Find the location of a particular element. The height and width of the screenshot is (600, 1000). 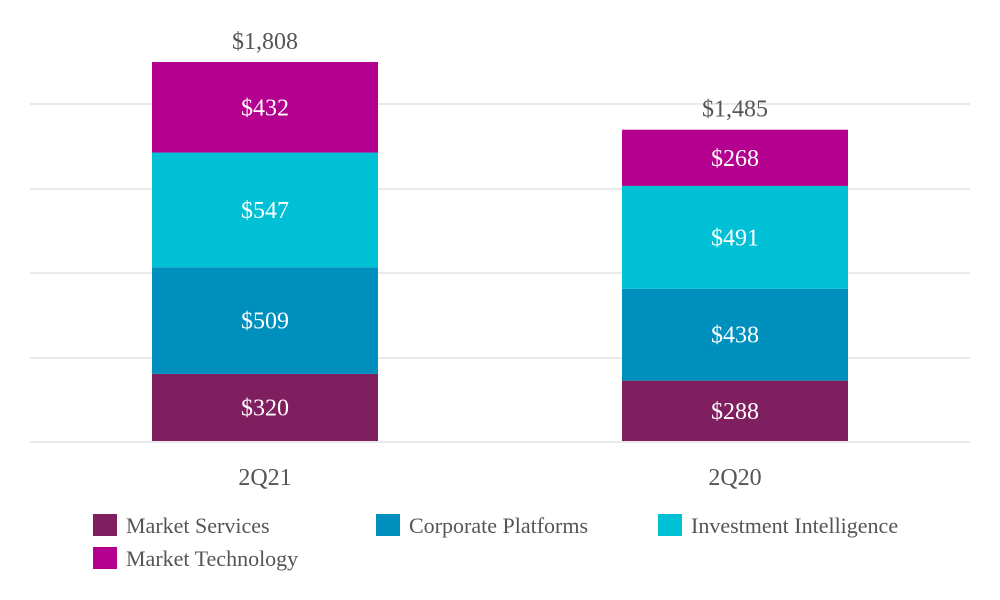

data-label: $438 is located at coordinates (735, 336).